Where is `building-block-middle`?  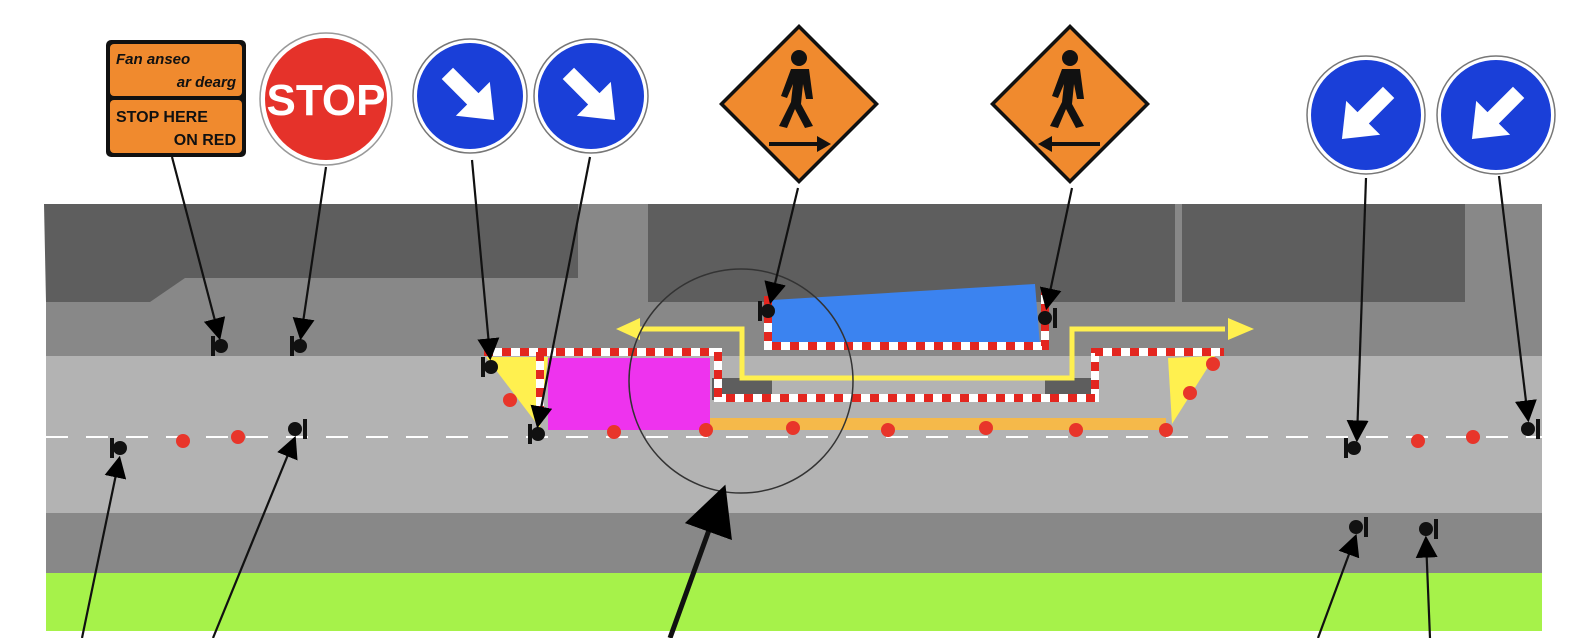 building-block-middle is located at coordinates (911, 253).